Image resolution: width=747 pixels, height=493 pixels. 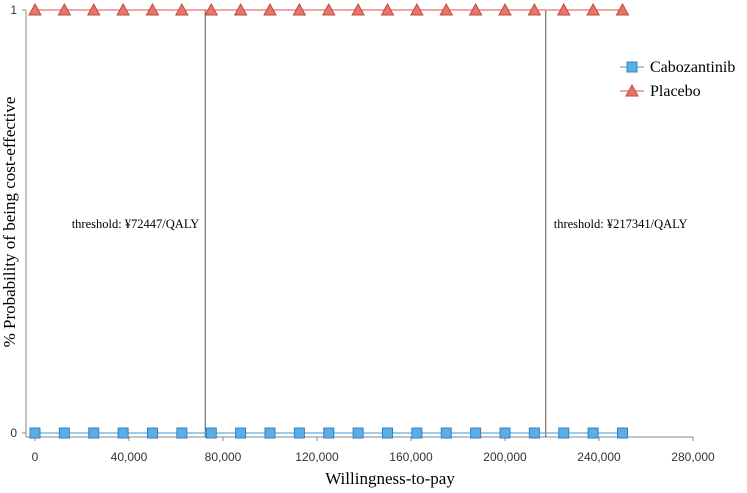 I want to click on legend: Cabozantinib Placebo, so click(x=677, y=79).